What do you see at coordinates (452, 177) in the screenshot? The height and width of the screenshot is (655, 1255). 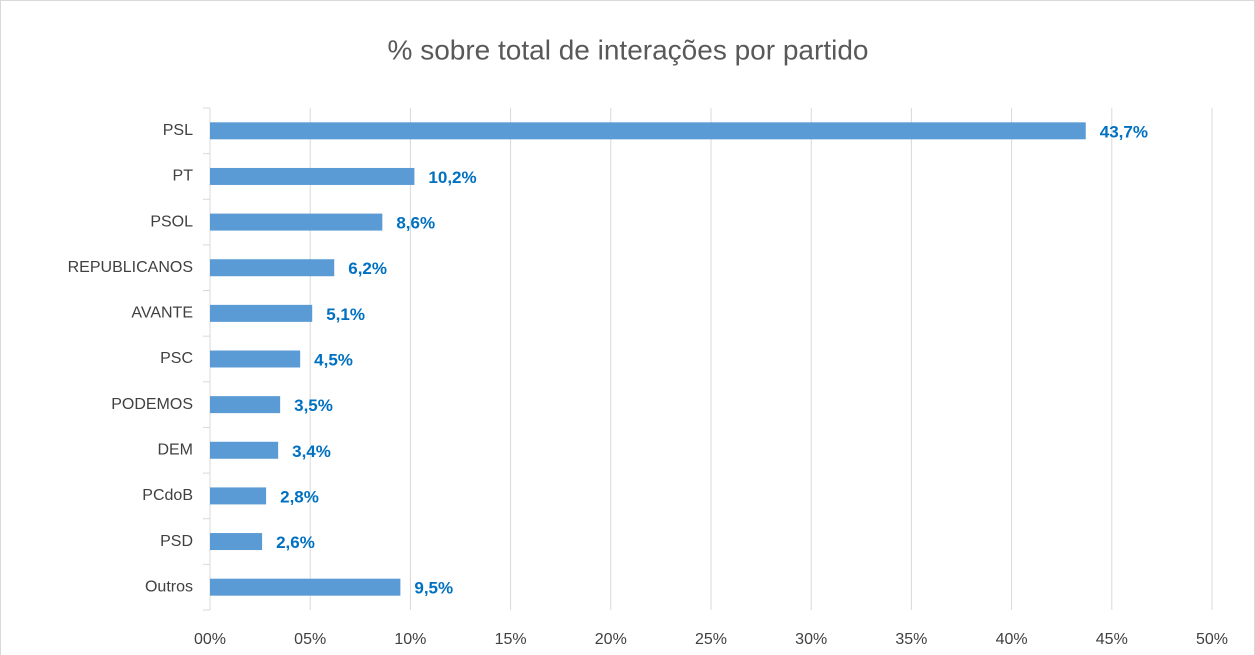 I see `value-label: 10,2%` at bounding box center [452, 177].